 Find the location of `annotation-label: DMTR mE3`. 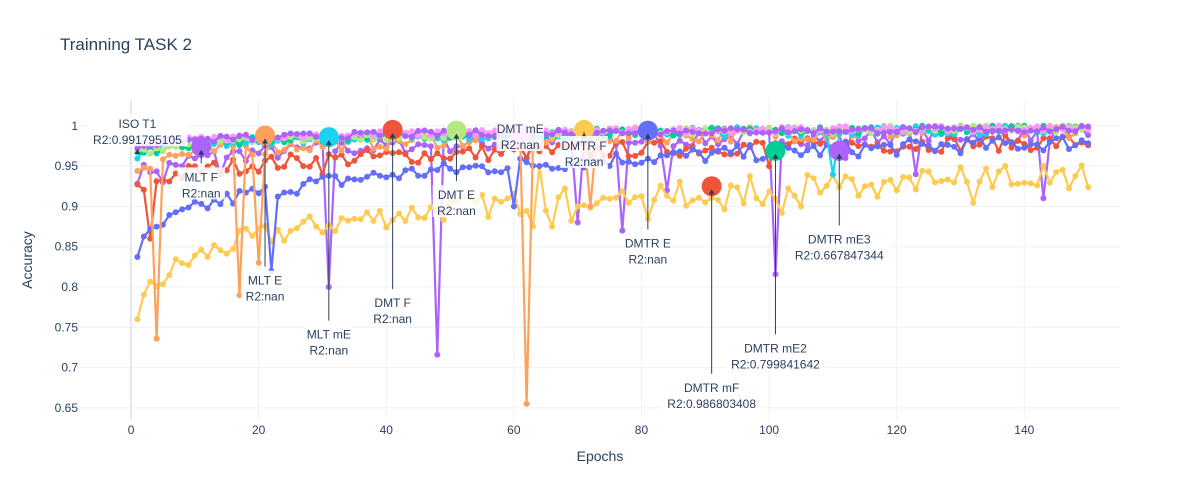

annotation-label: DMTR mE3 is located at coordinates (839, 239).